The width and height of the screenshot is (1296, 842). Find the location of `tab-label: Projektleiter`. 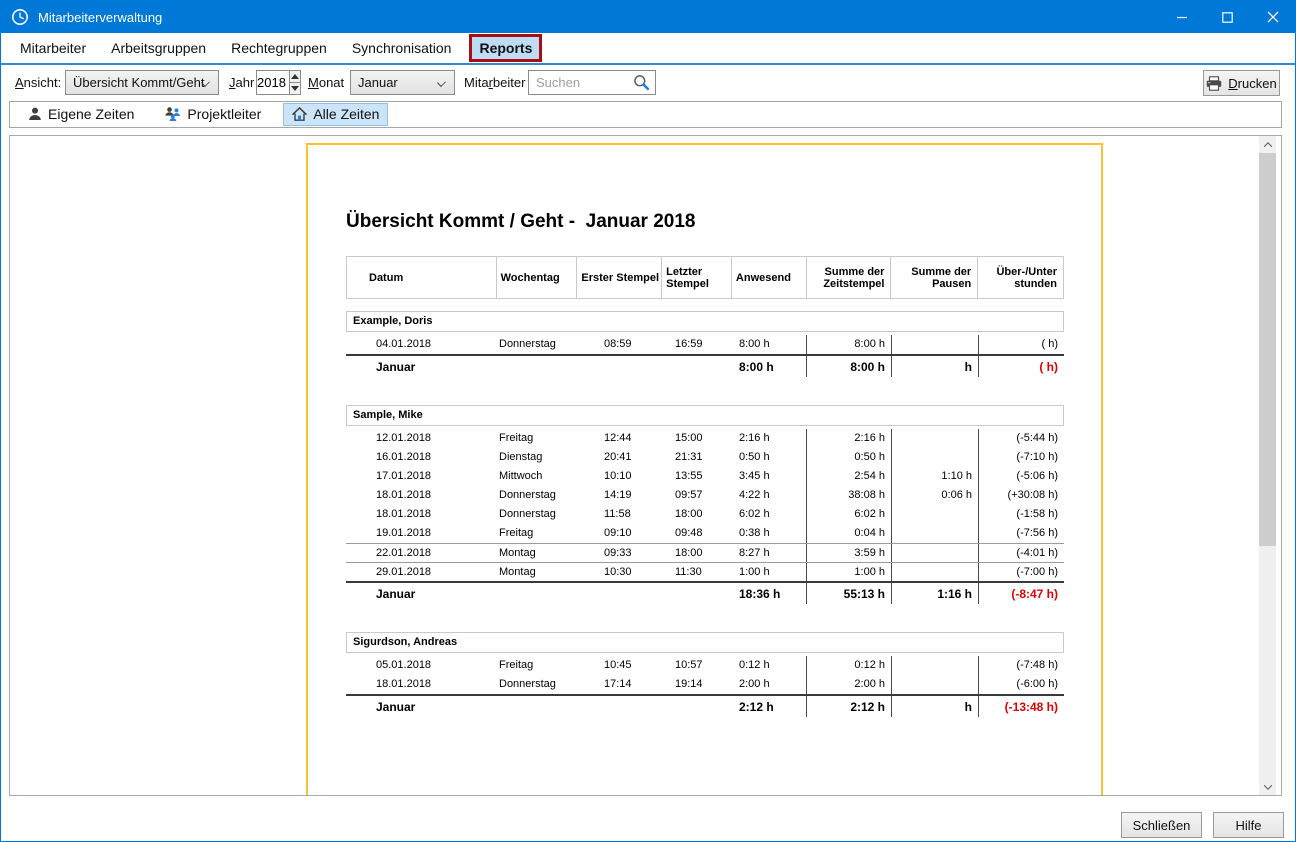

tab-label: Projektleiter is located at coordinates (224, 114).